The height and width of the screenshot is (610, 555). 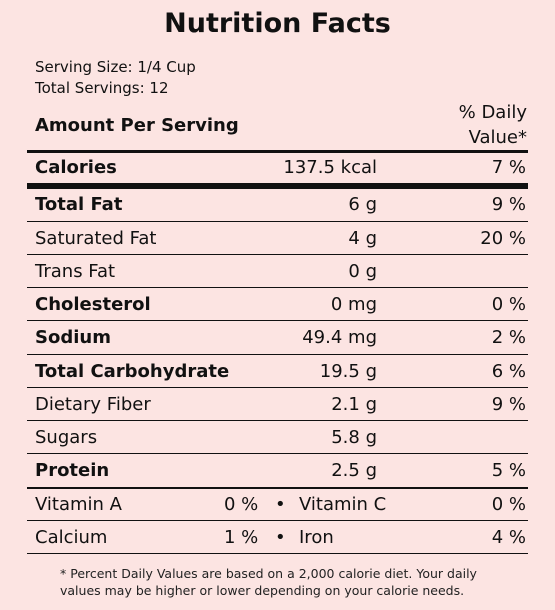 I want to click on vitamin-row: Calcium 1 % • Iron 4 %, so click(x=277, y=537).